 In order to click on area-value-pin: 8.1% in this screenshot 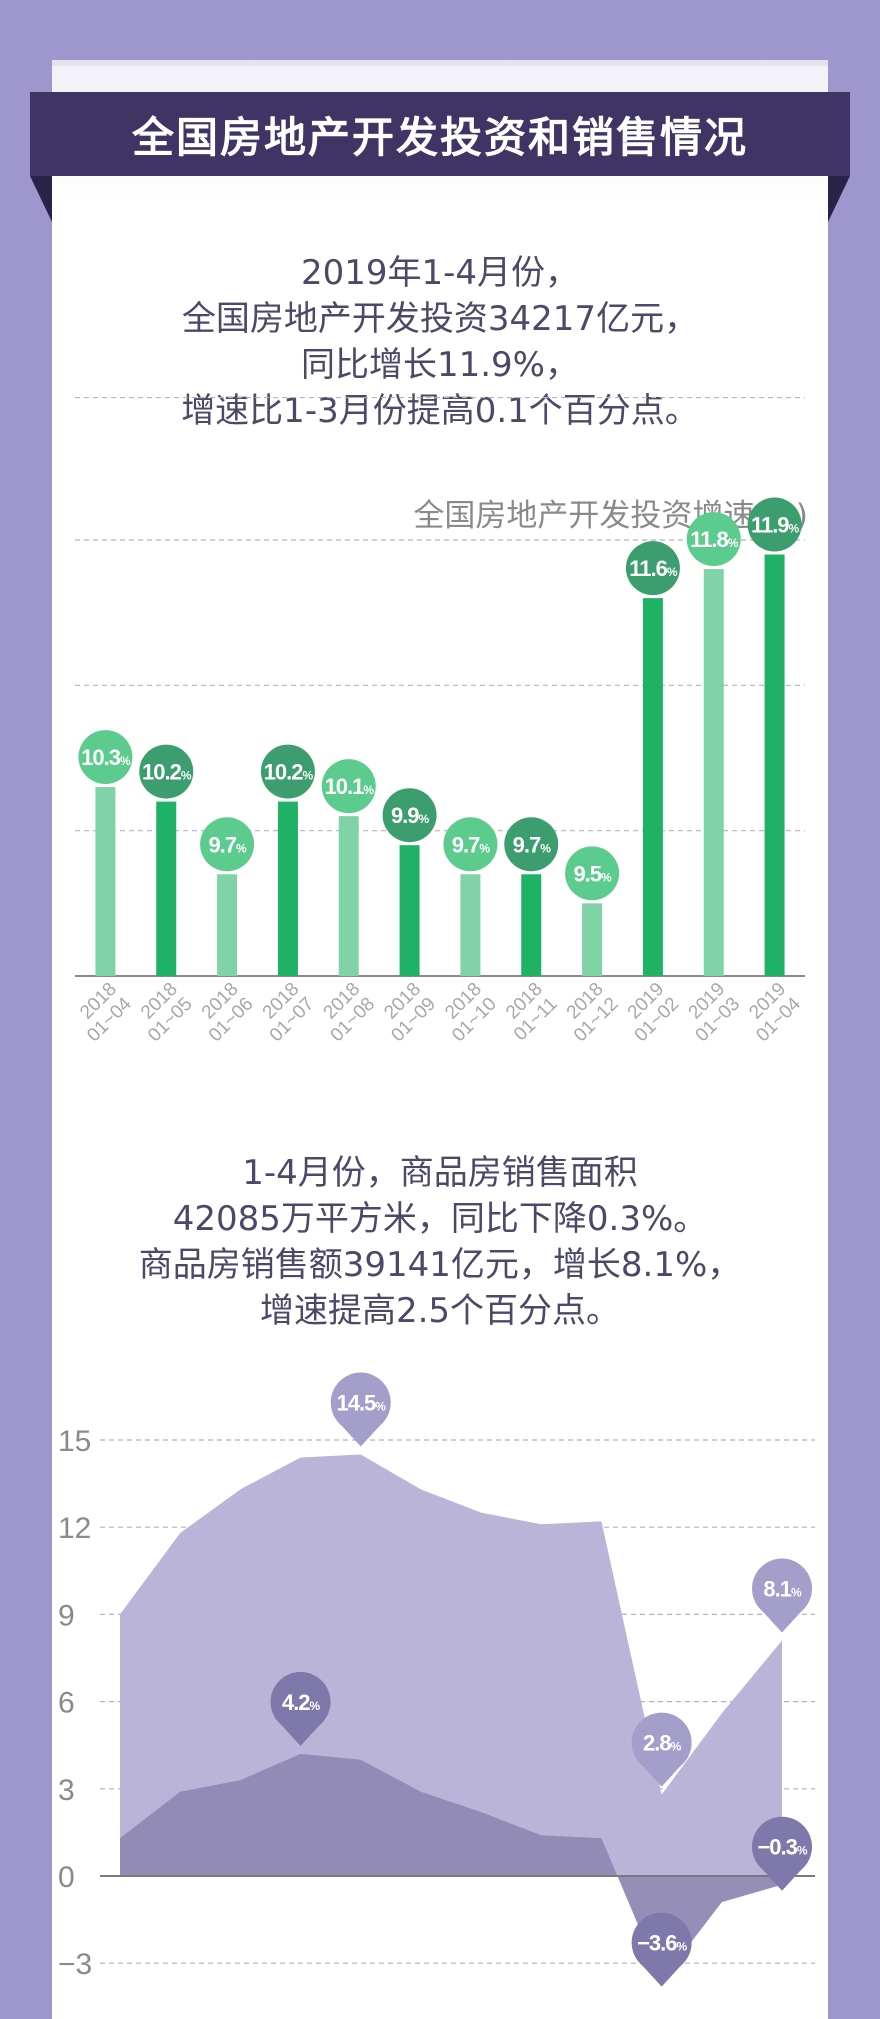, I will do `click(782, 1595)`.